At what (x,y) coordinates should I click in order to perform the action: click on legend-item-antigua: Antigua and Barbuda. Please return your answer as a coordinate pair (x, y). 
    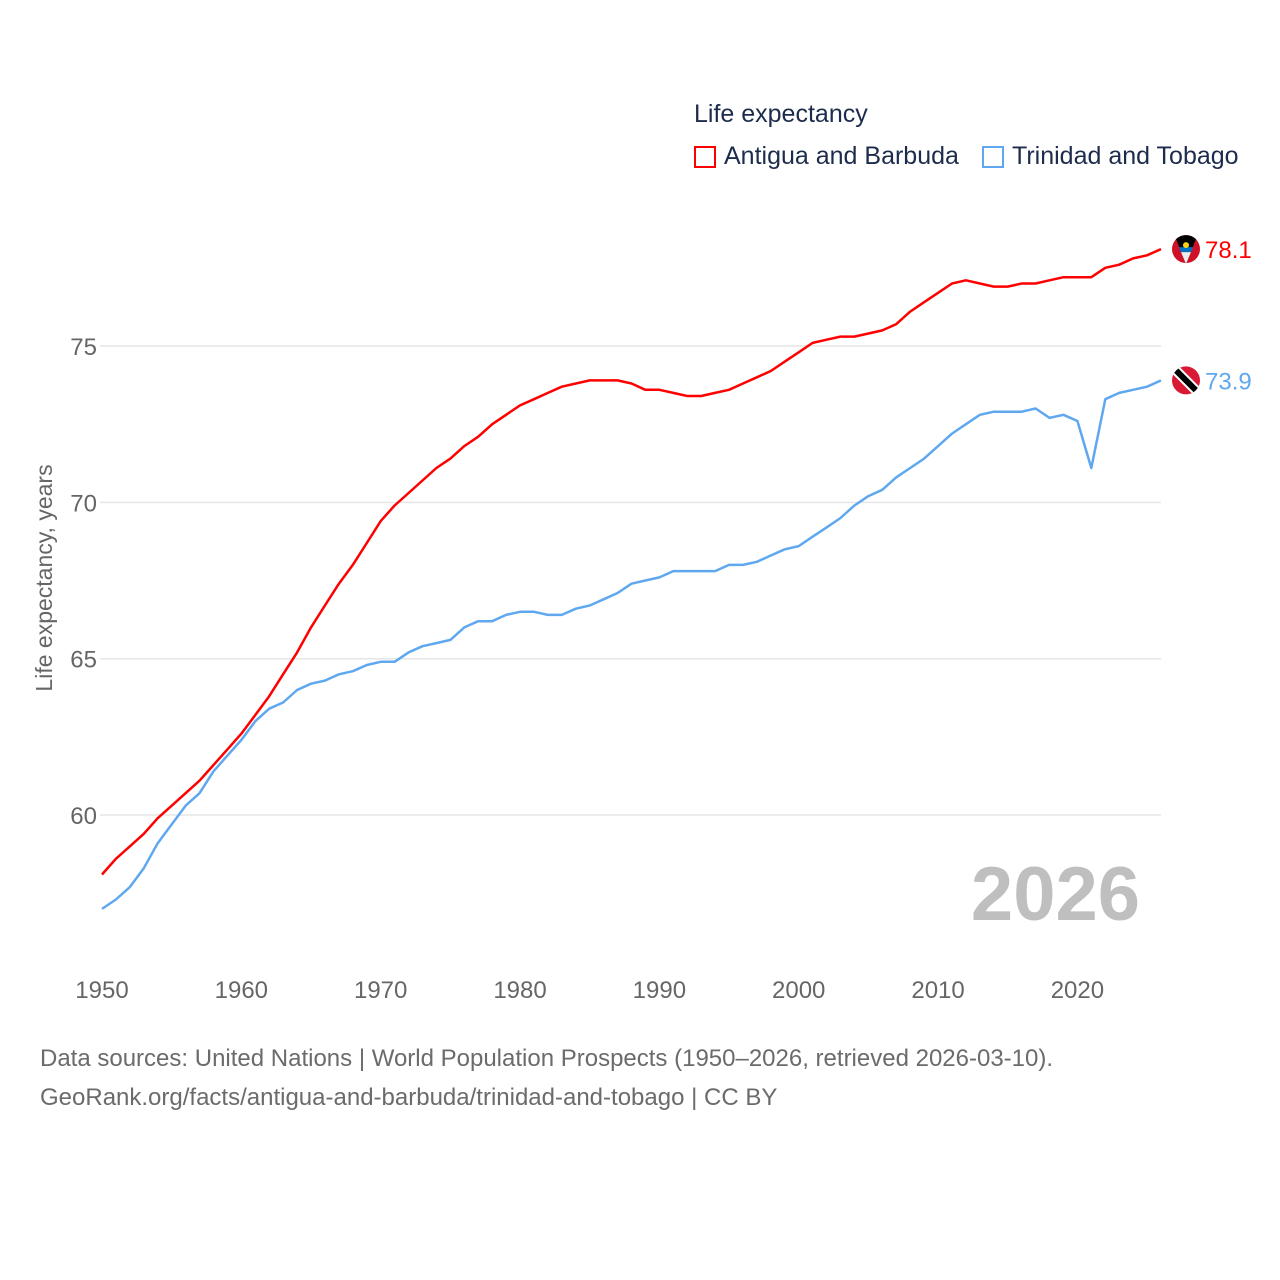
    Looking at the image, I should click on (826, 156).